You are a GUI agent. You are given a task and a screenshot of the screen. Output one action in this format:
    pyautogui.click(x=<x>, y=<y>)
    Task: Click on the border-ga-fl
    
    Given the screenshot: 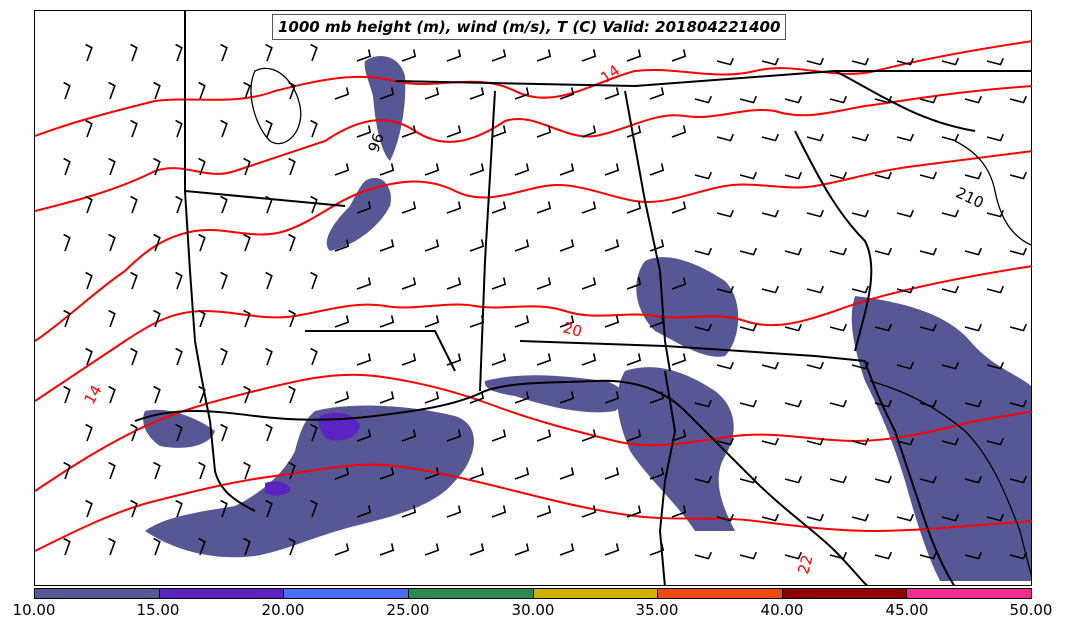 What is the action you would take?
    pyautogui.click(x=692, y=351)
    